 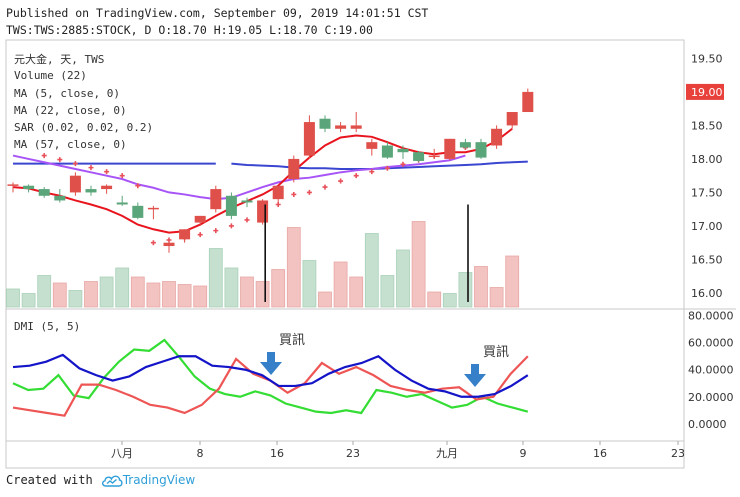 I want to click on volume-bars, so click(x=263, y=264).